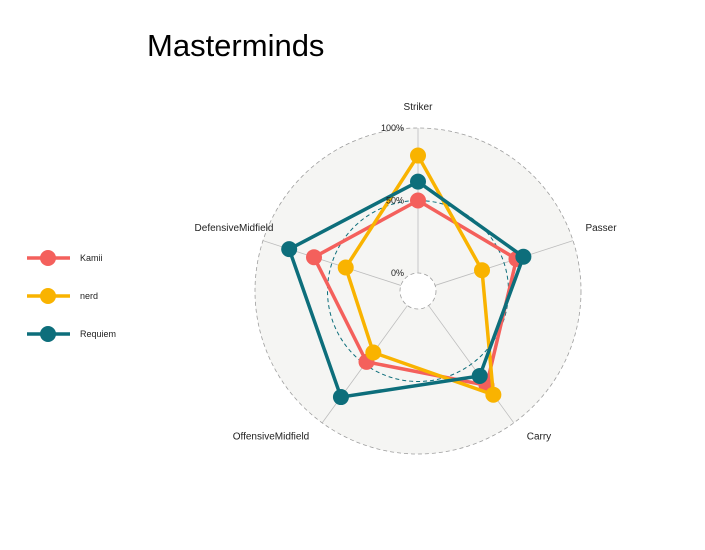 This screenshot has height=550, width=705. I want to click on legend-label-nerd: nerd, so click(89, 296).